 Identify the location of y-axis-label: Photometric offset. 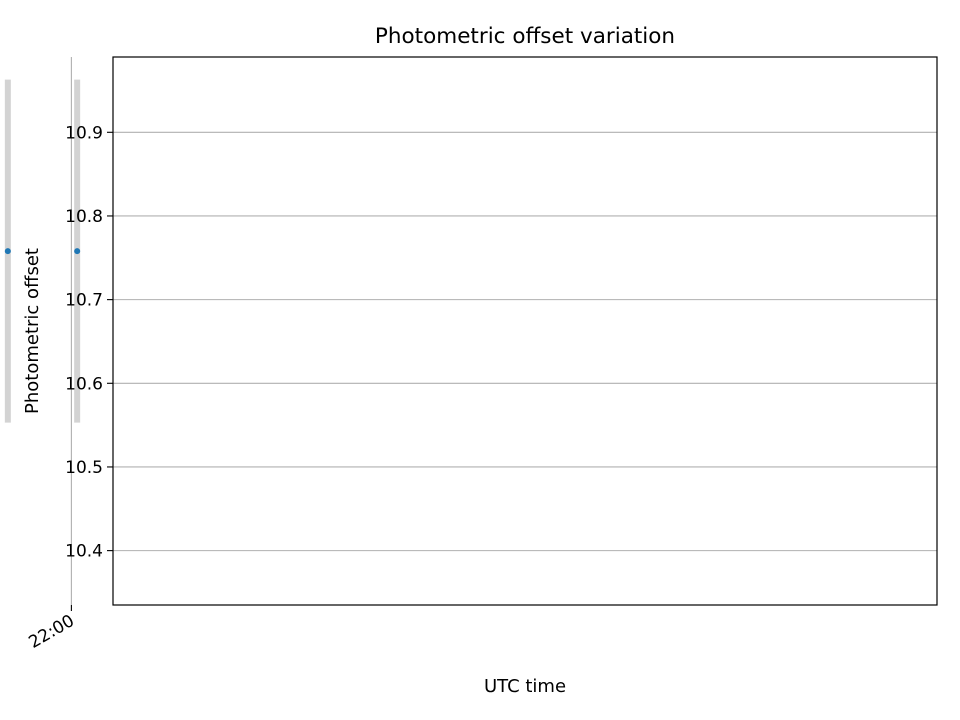
(32, 331).